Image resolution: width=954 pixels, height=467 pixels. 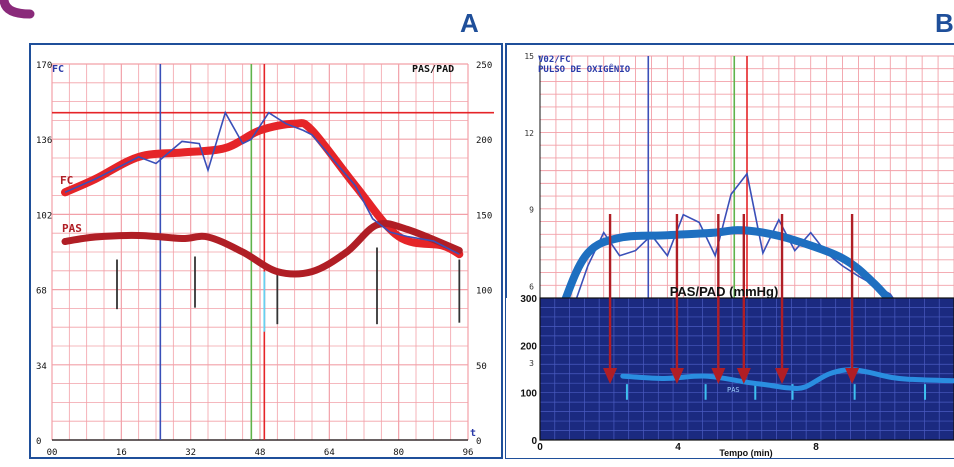 I want to click on x-tick-label: 80, so click(x=398, y=453).